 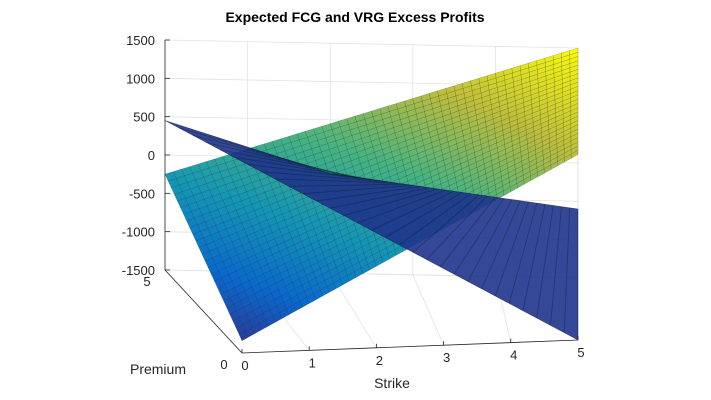 What do you see at coordinates (312, 362) in the screenshot?
I see `x-tick-label: 1` at bounding box center [312, 362].